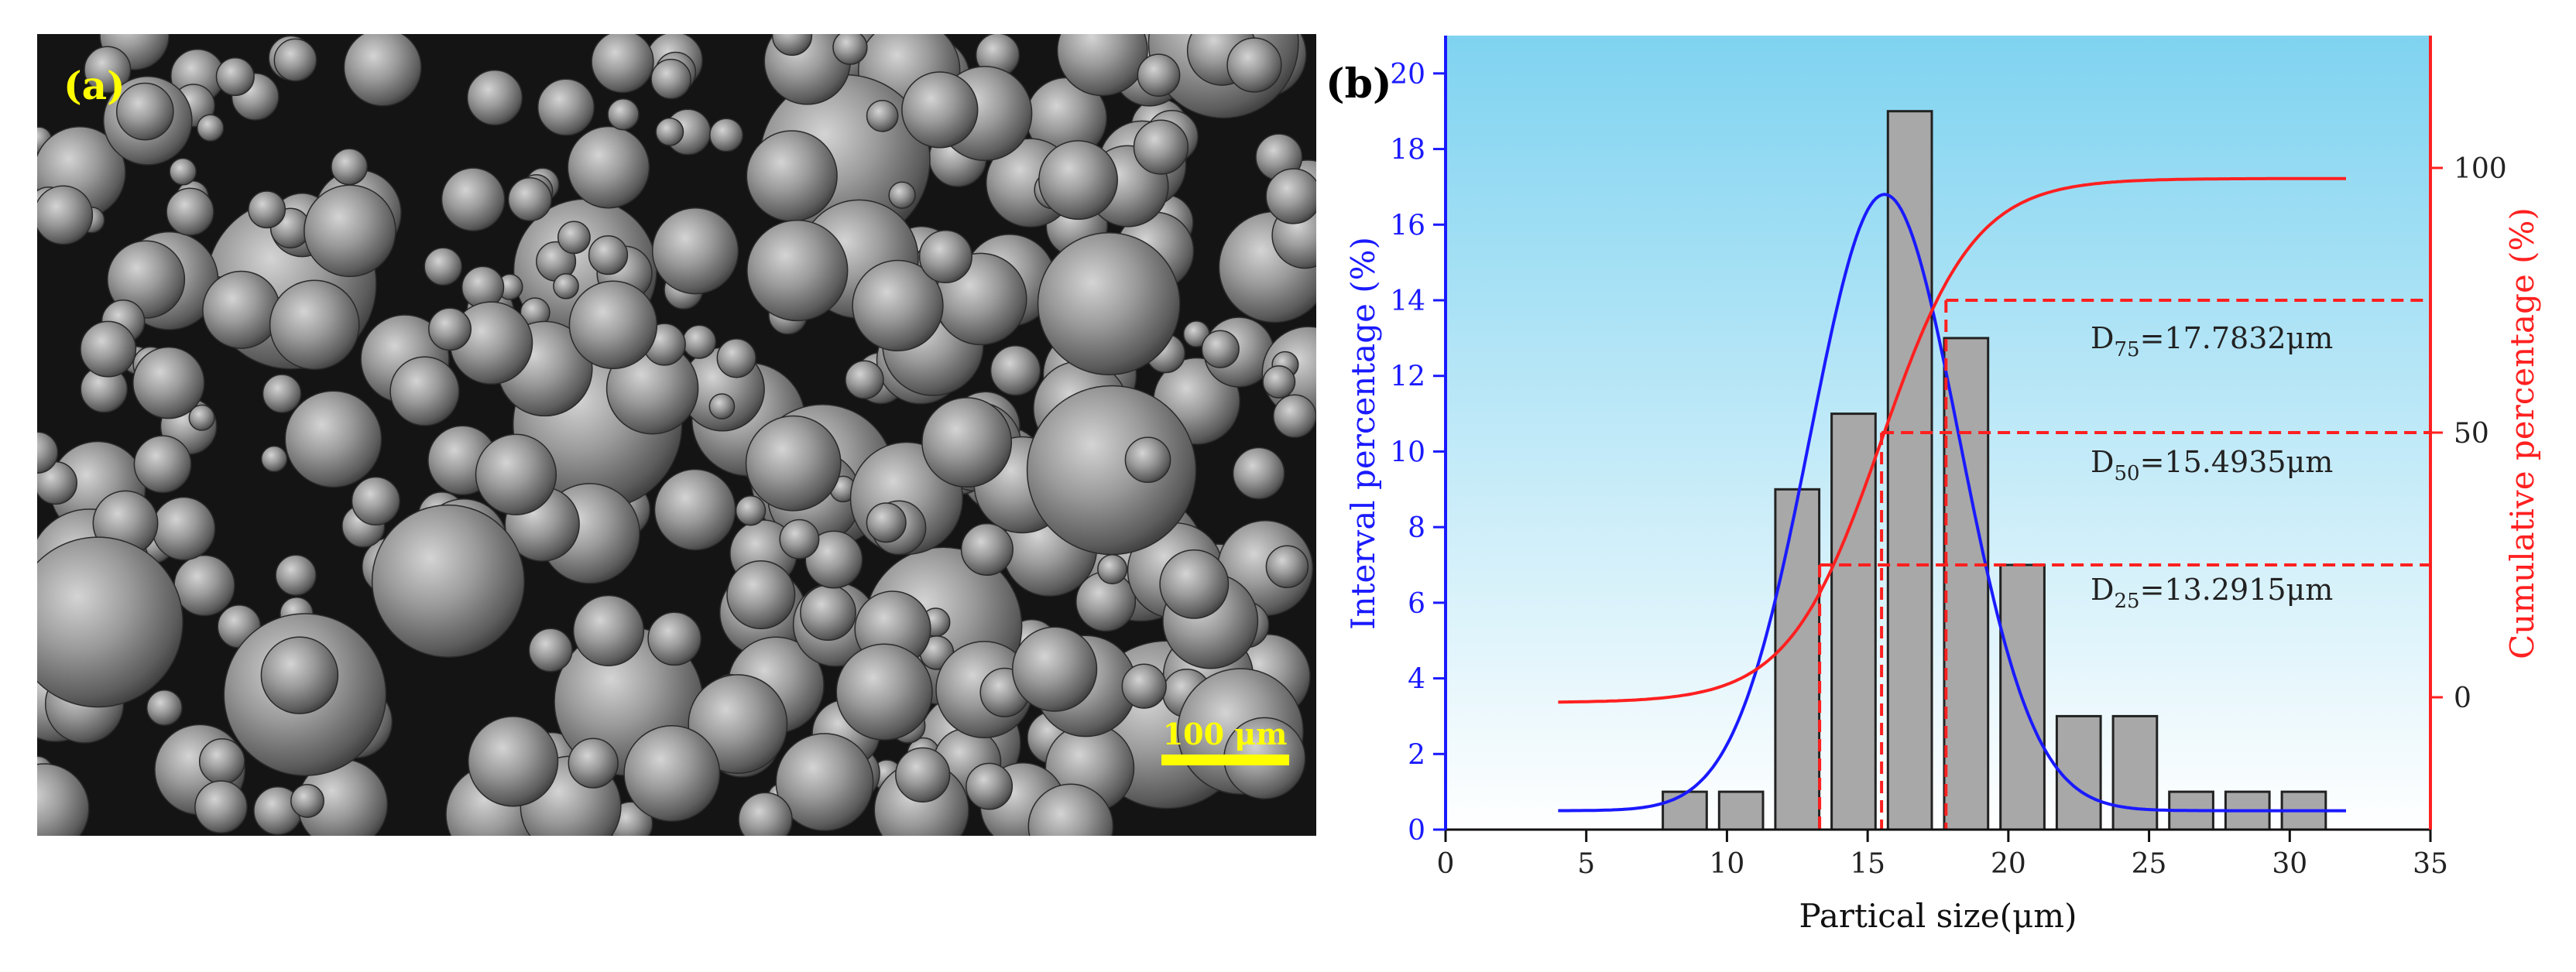  I want to click on left-tick-label: 18, so click(1407, 150).